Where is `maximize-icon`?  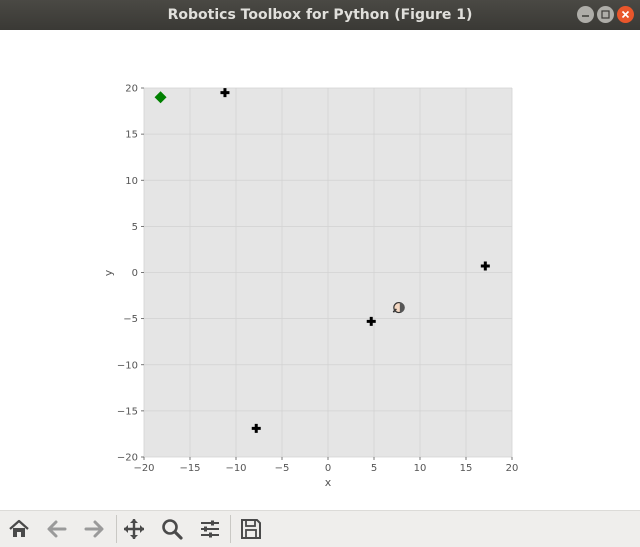 maximize-icon is located at coordinates (605, 14).